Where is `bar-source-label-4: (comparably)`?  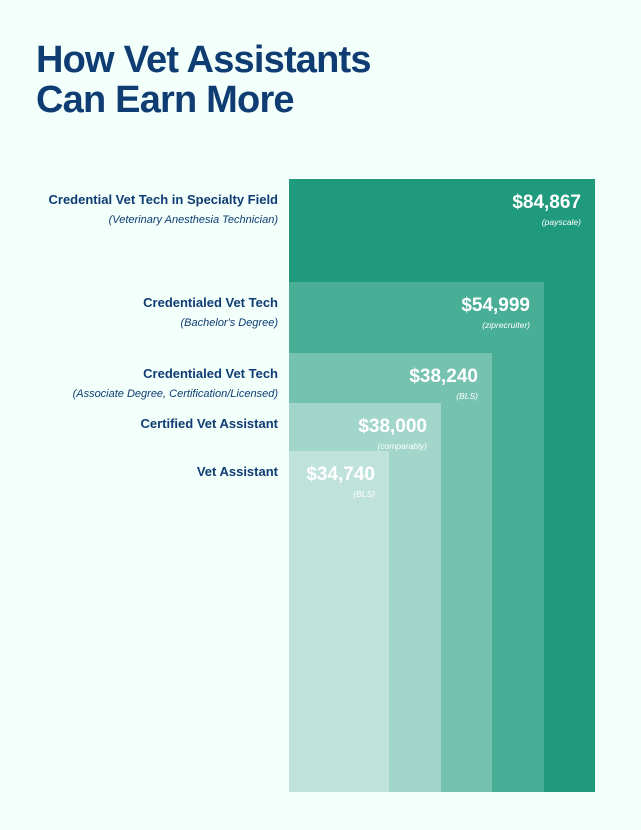 bar-source-label-4: (comparably) is located at coordinates (402, 446).